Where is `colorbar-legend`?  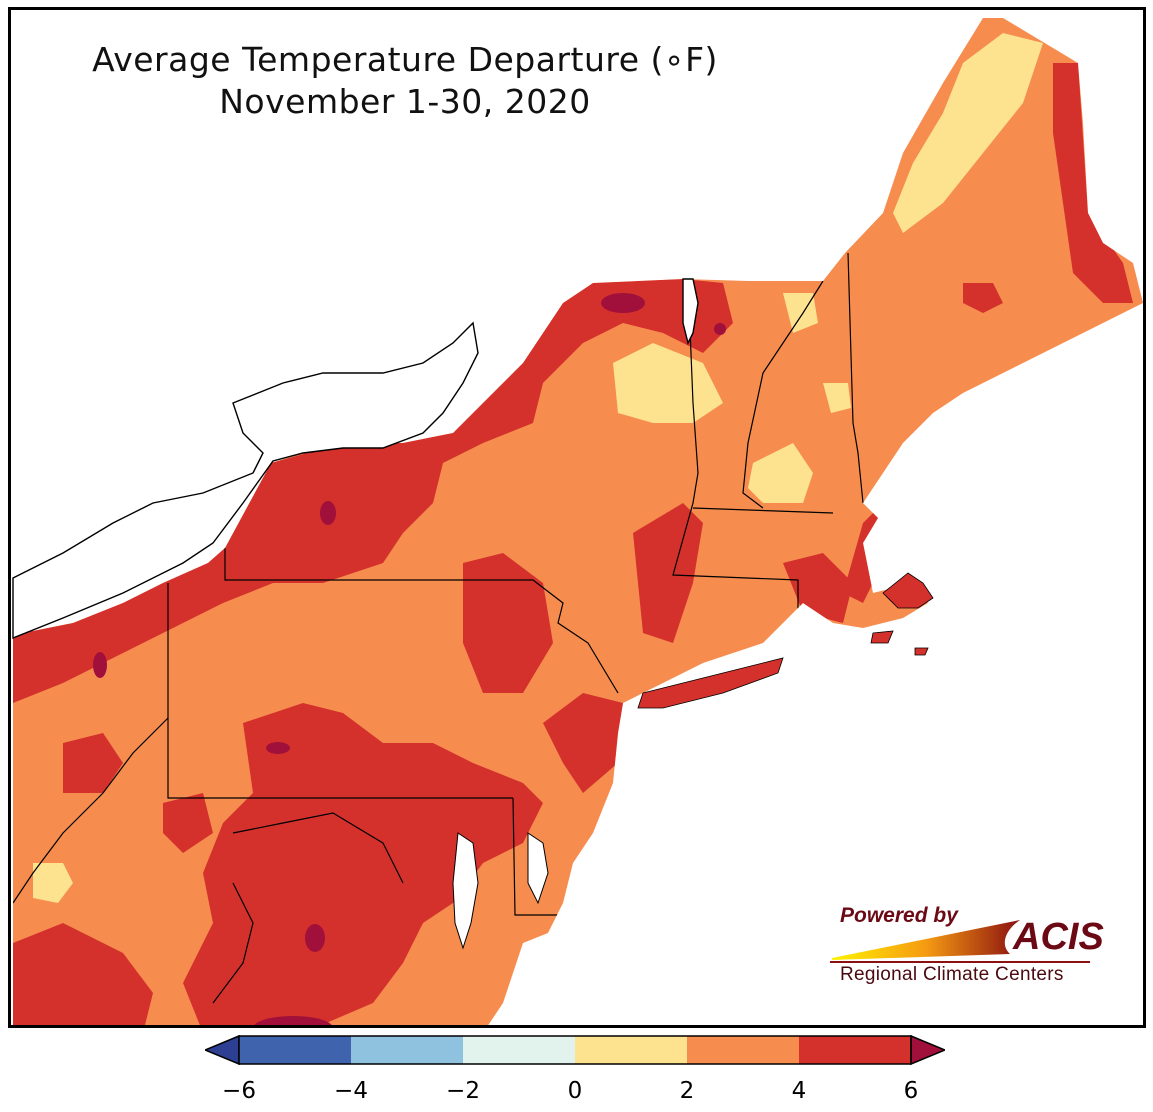
colorbar-legend is located at coordinates (575, 1050).